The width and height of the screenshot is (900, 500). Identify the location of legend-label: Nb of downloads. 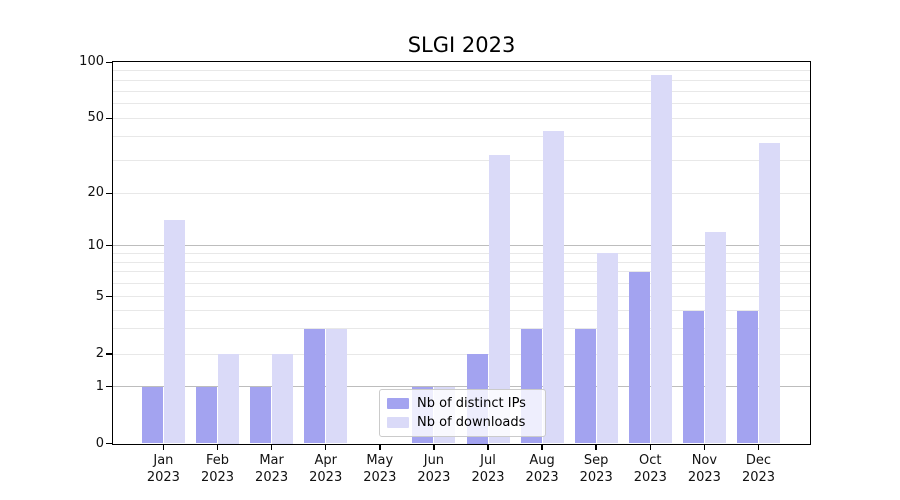
(471, 422).